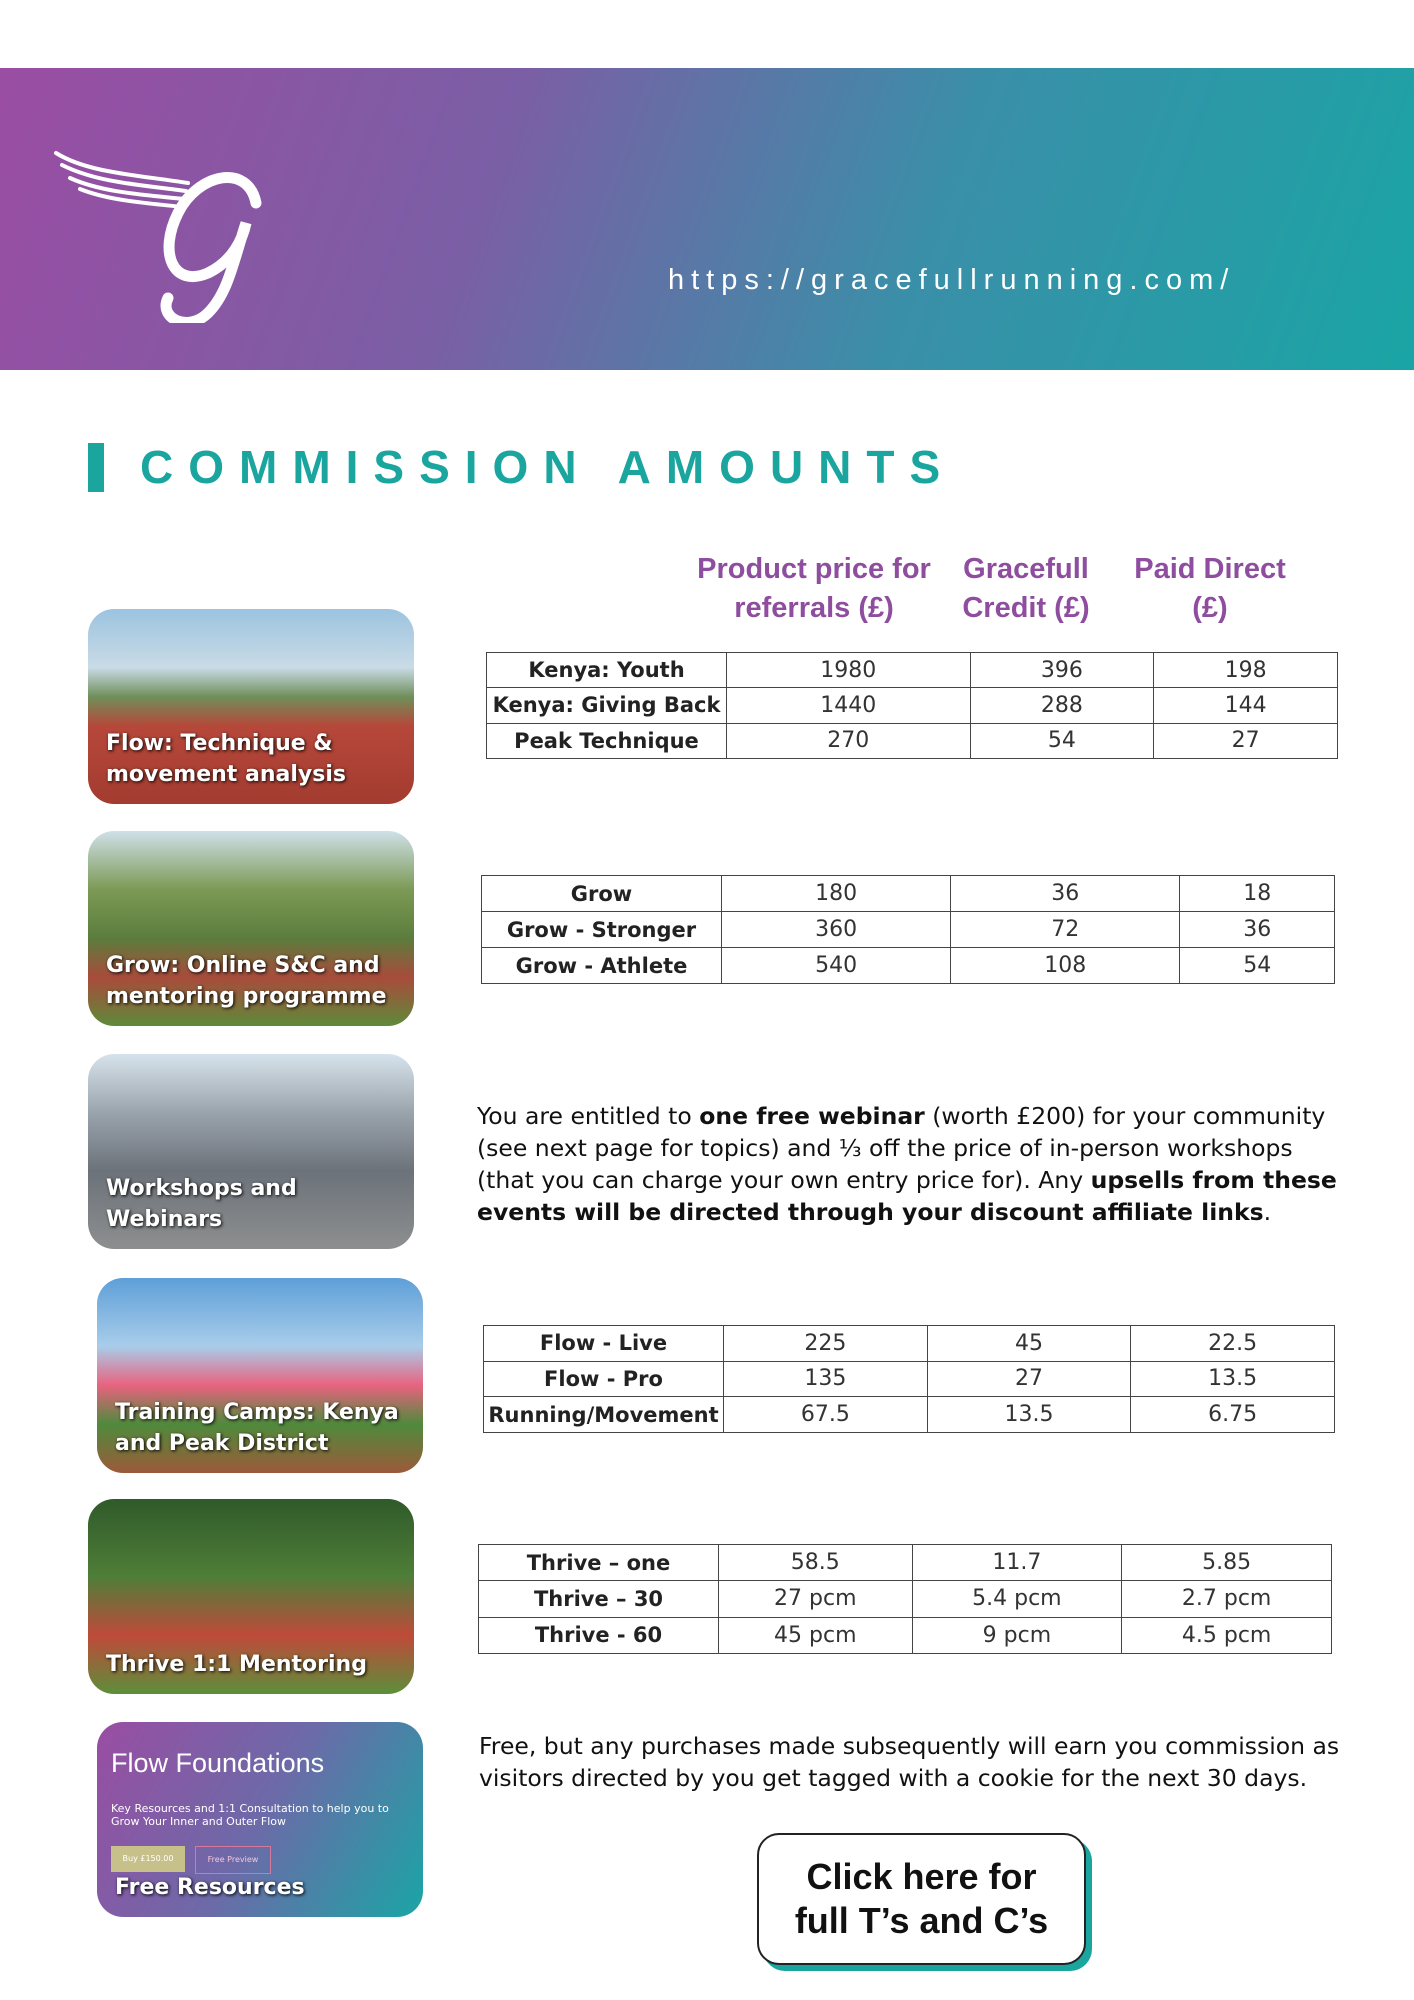 The image size is (1414, 2000). I want to click on amount-cell: 540, so click(836, 965).